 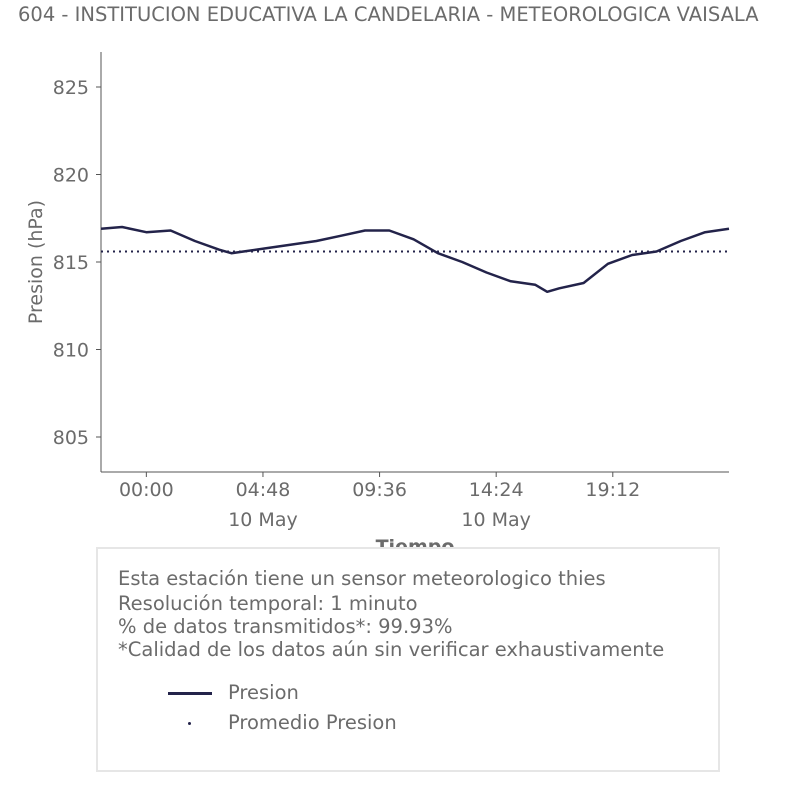 What do you see at coordinates (379, 490) in the screenshot?
I see `x-tick-label: 09:36` at bounding box center [379, 490].